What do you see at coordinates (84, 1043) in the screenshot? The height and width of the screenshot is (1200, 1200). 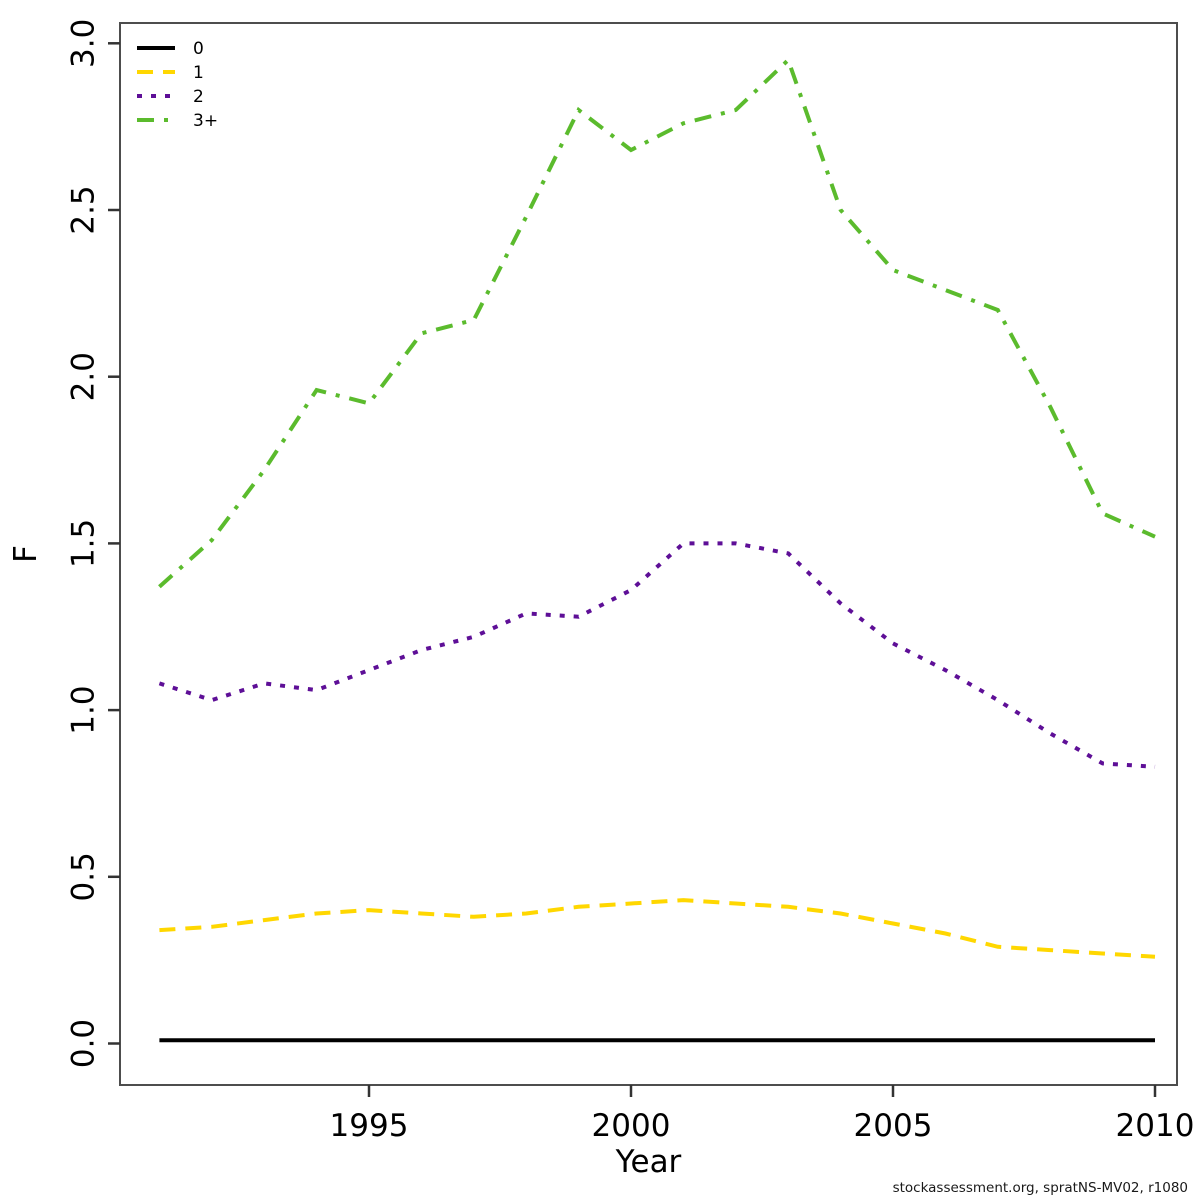 I see `y-tick-label: 0.0` at bounding box center [84, 1043].